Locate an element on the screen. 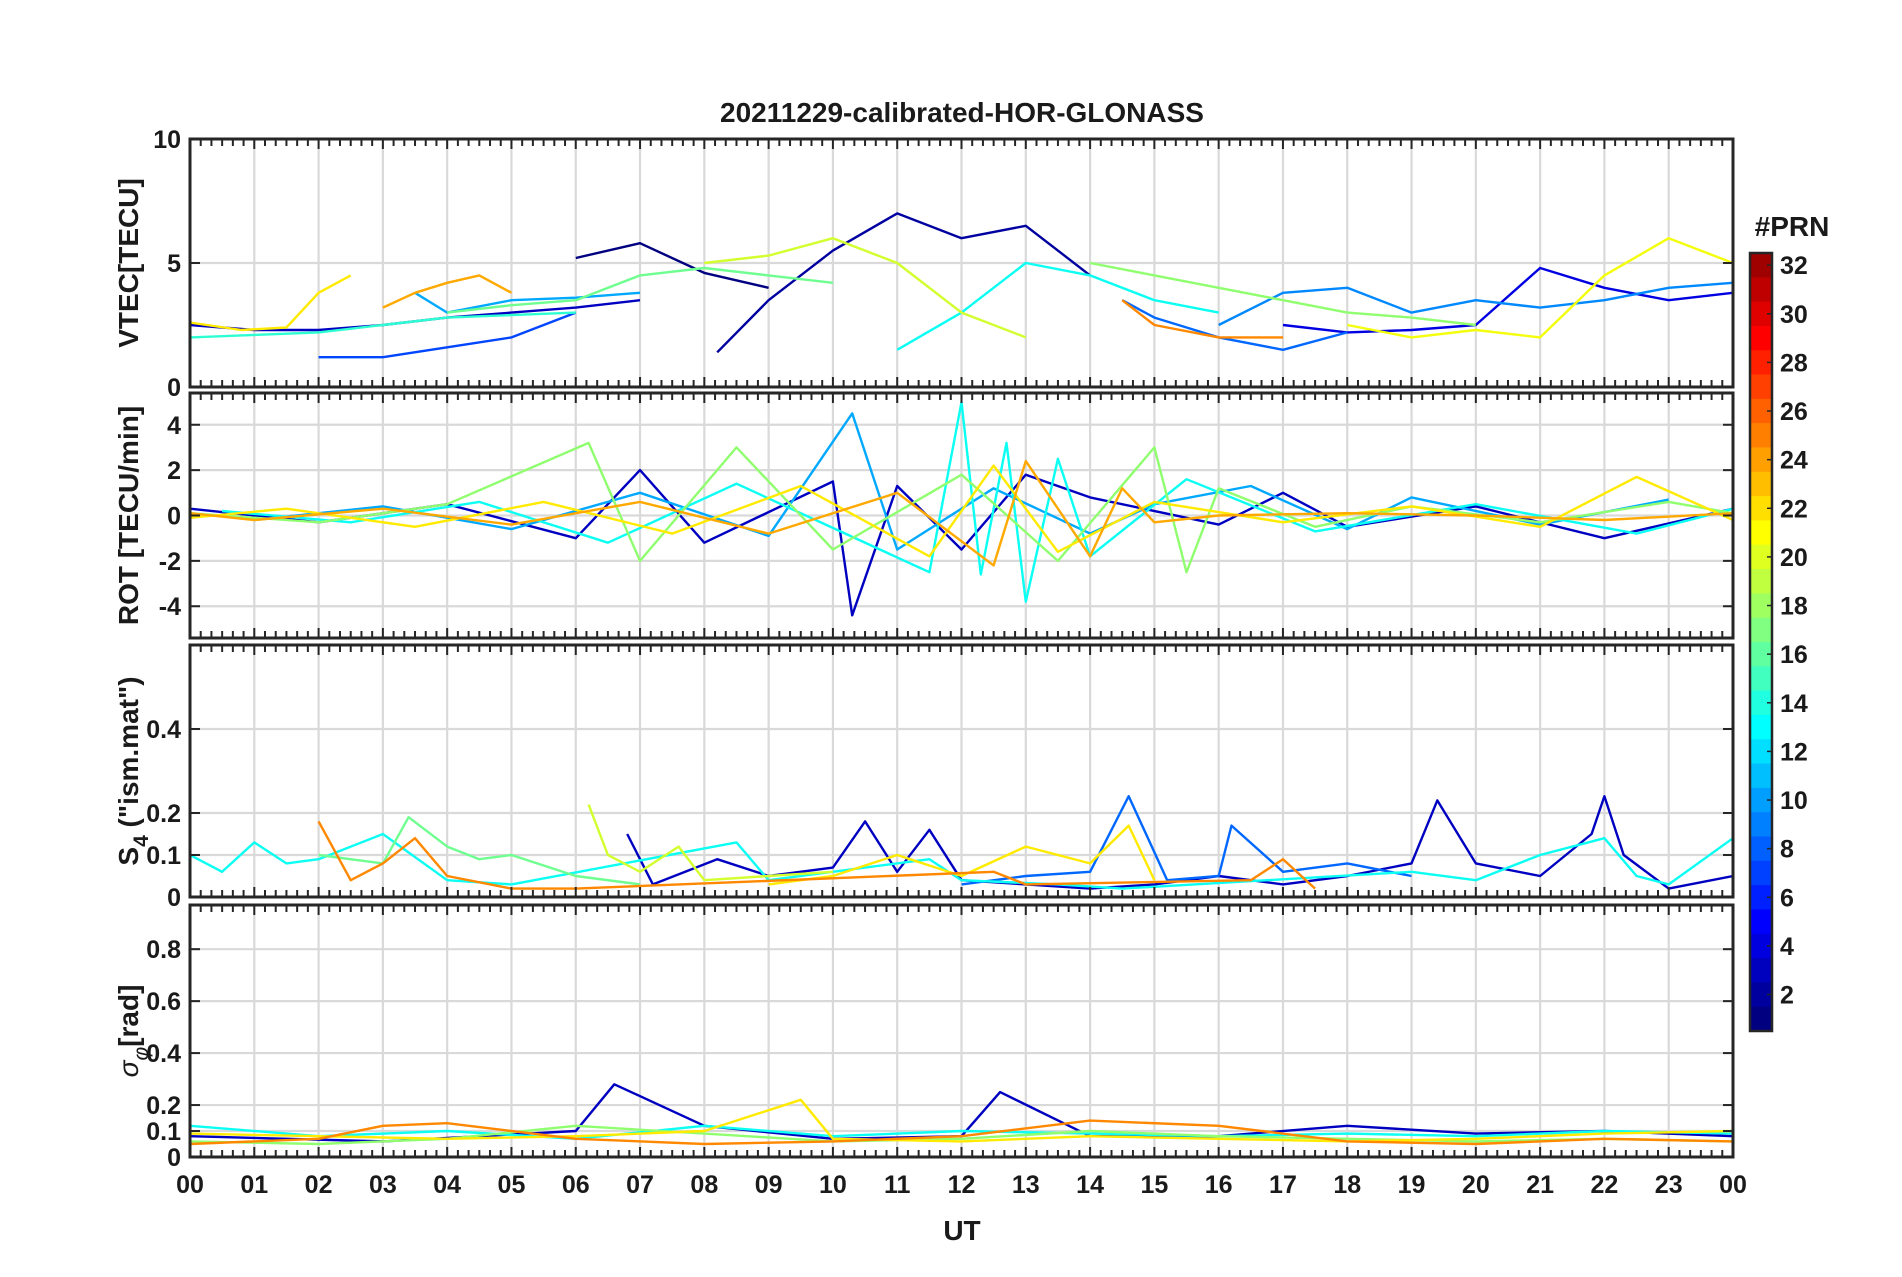 The image size is (1902, 1277). y-tick-label-rot: 4 is located at coordinates (174, 426).